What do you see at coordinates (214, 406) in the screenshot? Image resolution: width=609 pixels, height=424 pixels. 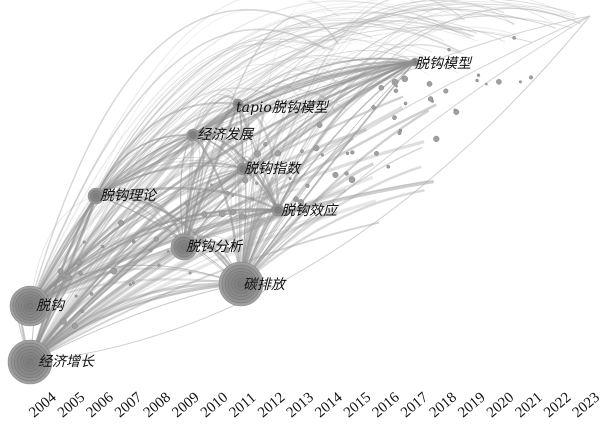 I see `year-label-2010: 2010` at bounding box center [214, 406].